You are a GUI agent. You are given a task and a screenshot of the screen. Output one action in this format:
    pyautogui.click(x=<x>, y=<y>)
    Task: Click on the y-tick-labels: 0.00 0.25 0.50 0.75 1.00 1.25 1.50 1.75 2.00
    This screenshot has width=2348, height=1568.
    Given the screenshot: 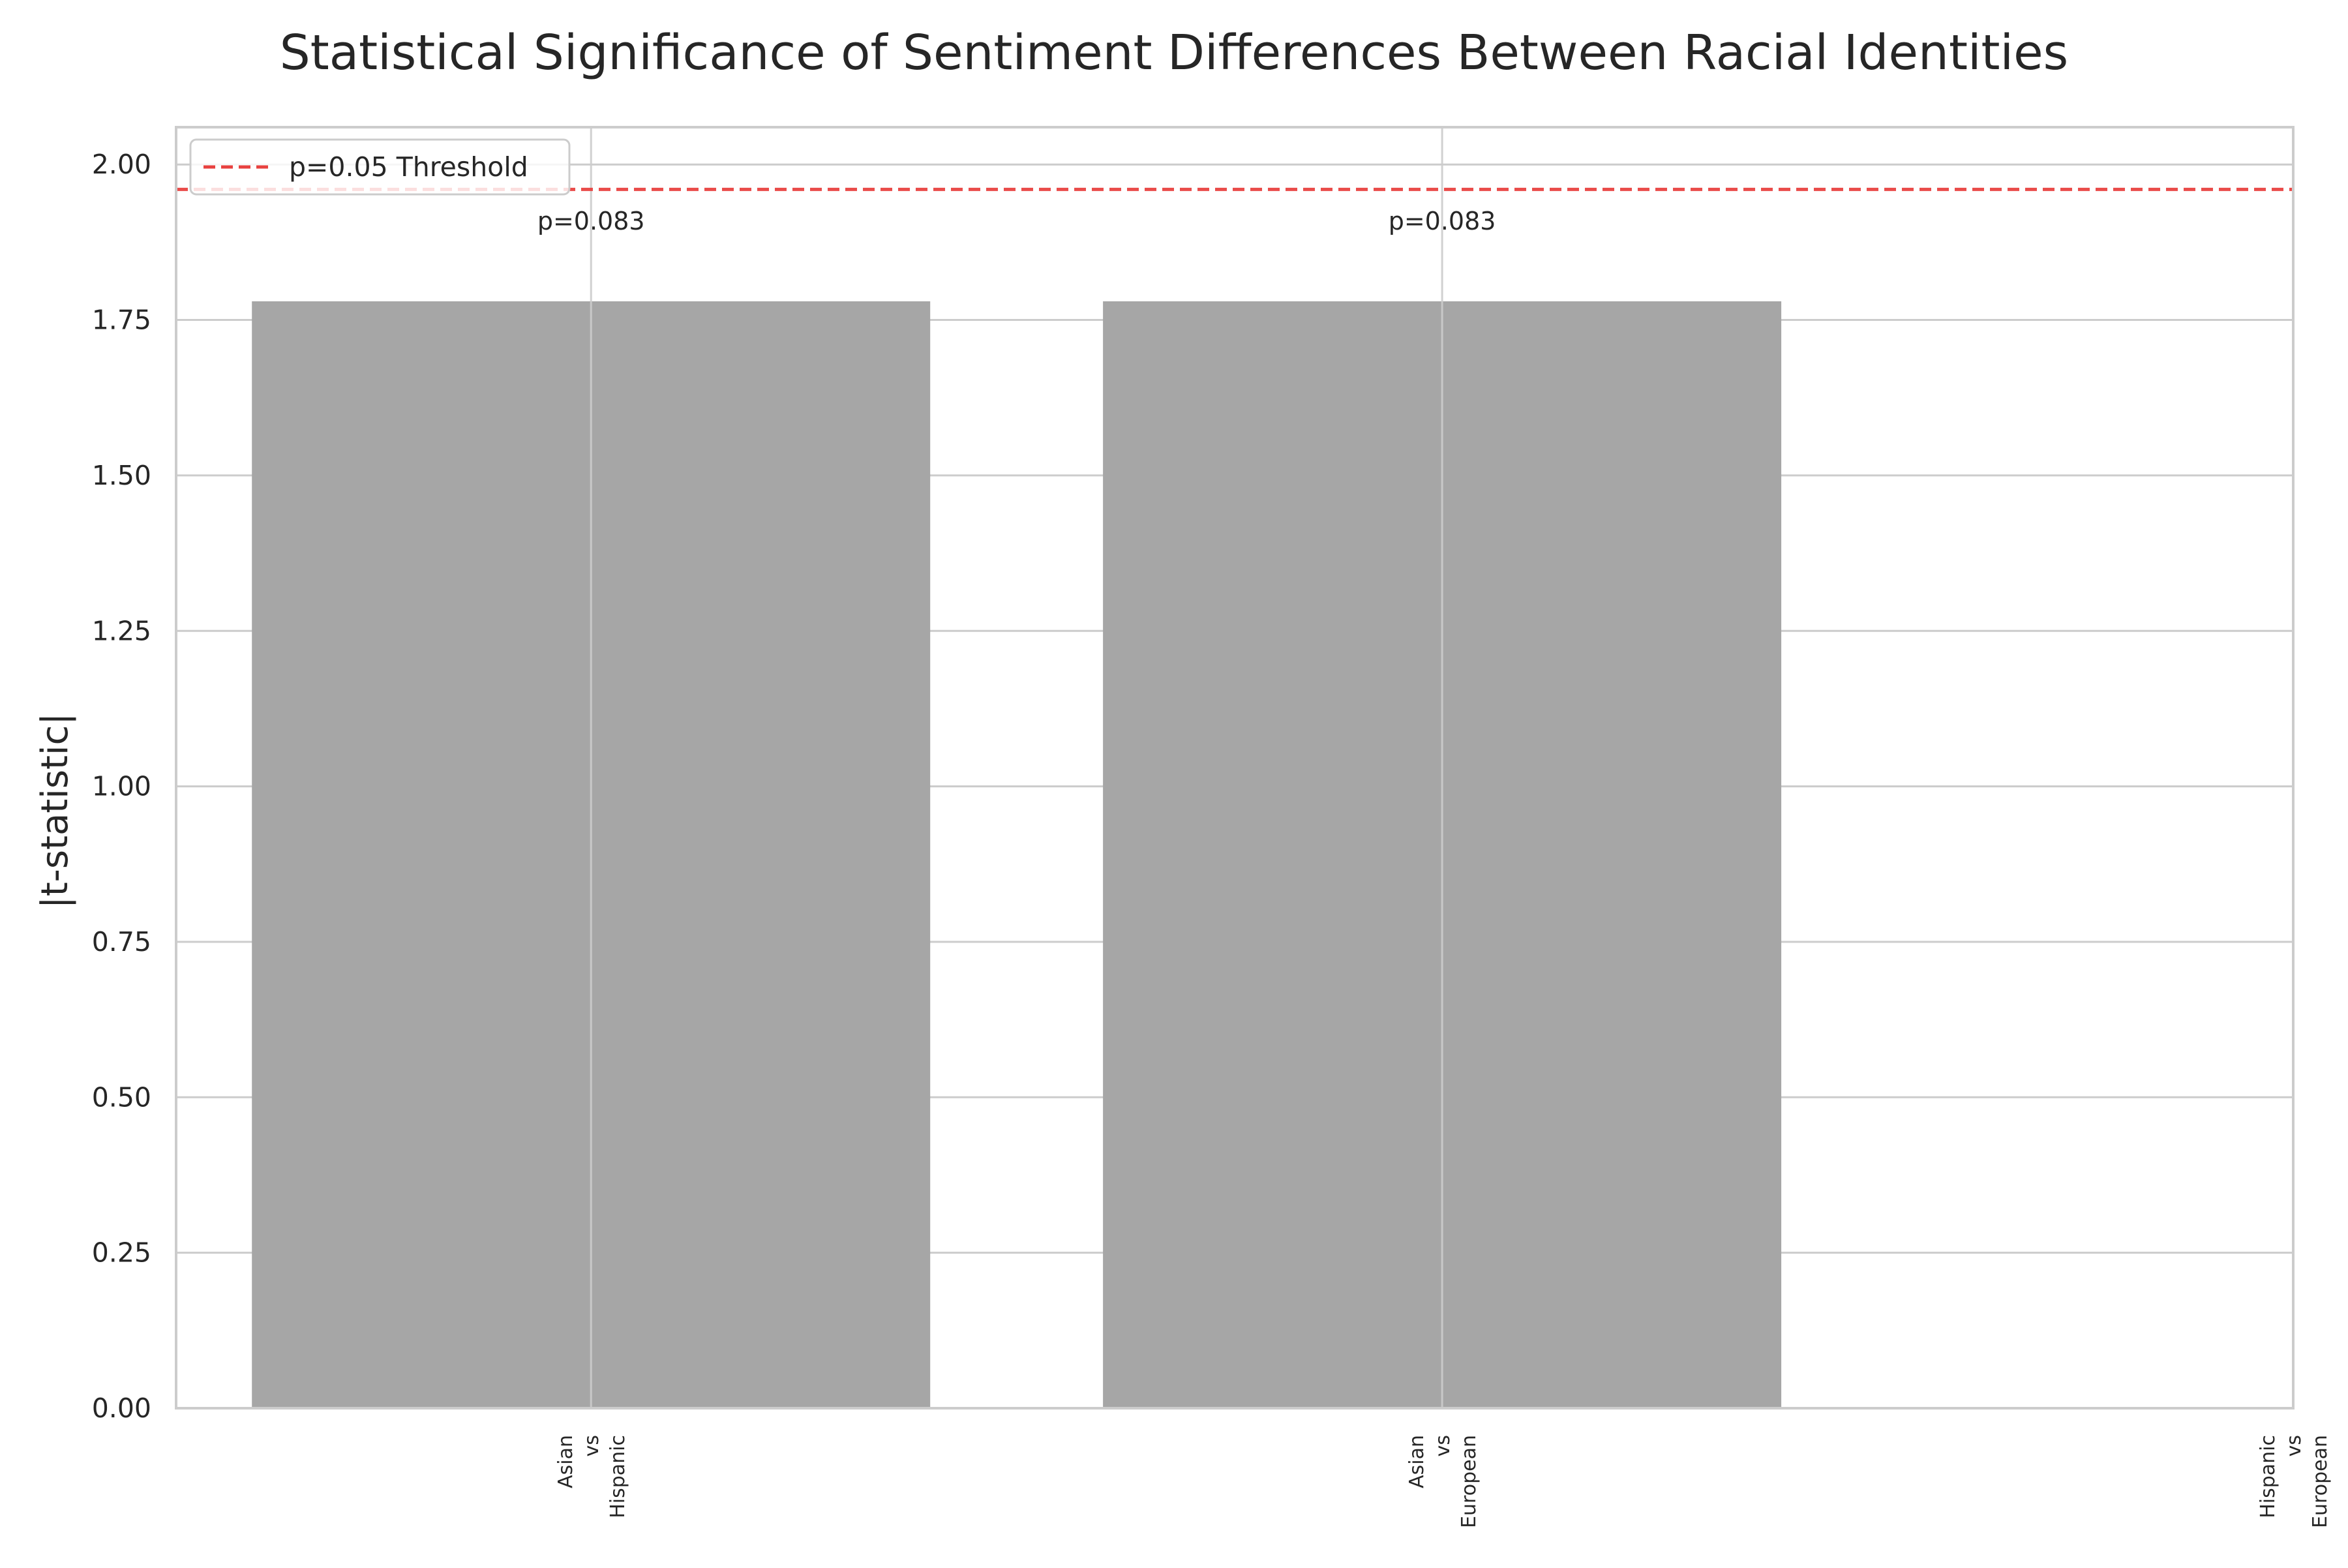 What is the action you would take?
    pyautogui.click(x=122, y=786)
    